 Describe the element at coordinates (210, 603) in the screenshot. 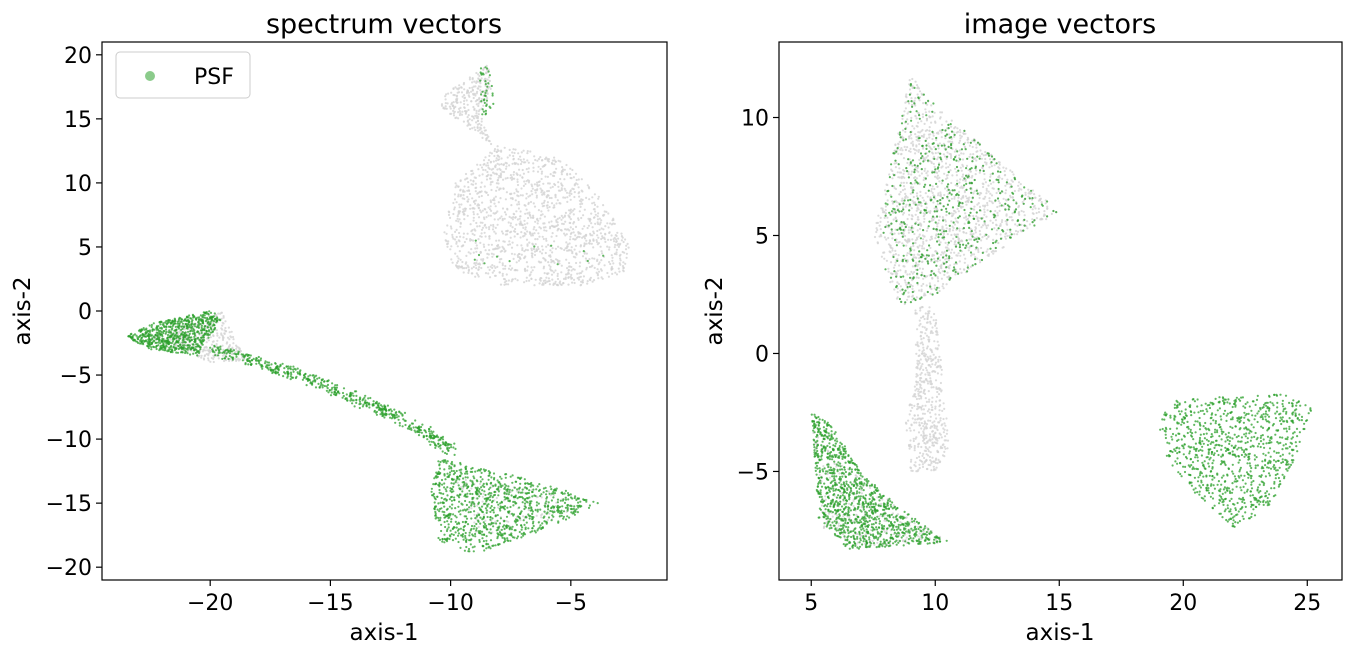

I see `x-tick-label: −20` at that location.